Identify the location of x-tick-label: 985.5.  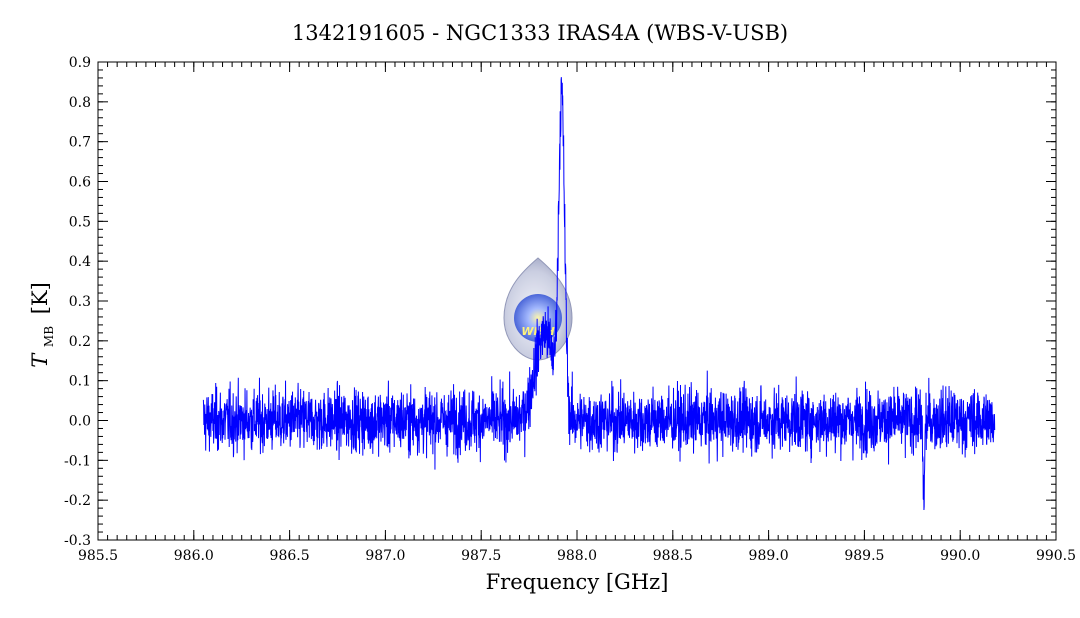
(98, 556).